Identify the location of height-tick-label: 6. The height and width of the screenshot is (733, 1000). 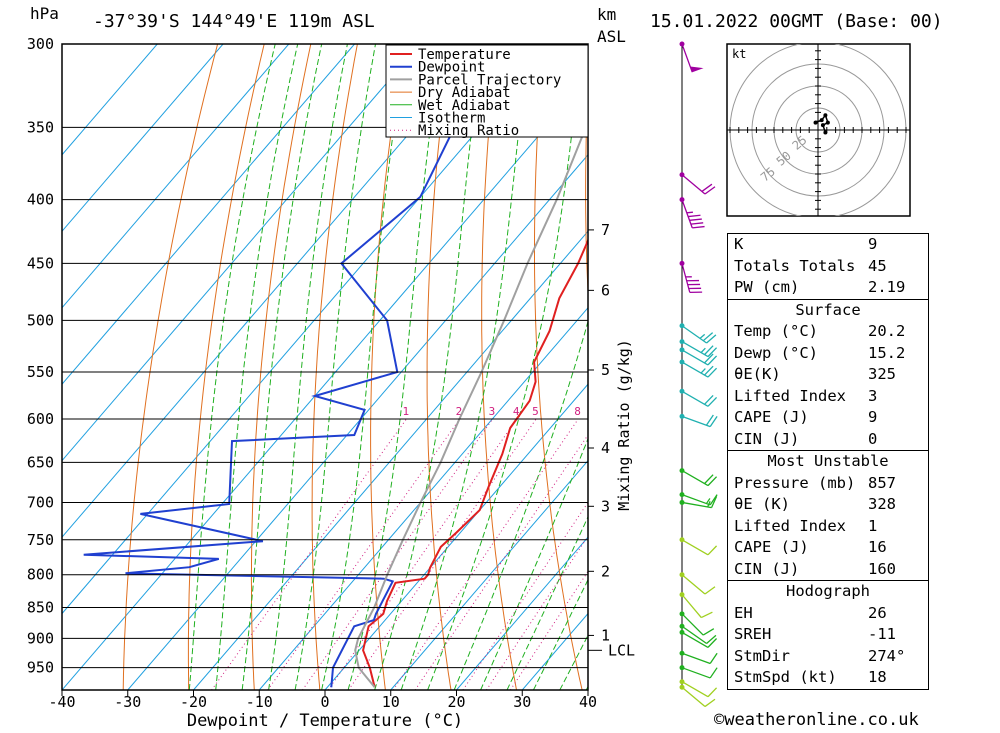
(605, 290).